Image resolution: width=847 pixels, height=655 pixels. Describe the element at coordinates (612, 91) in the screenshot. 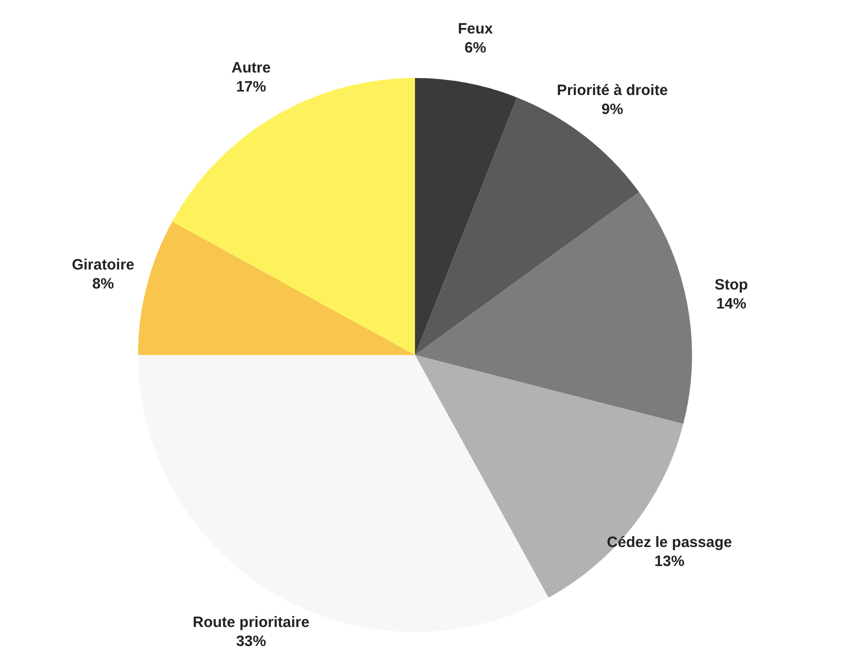

I see `slice-label: Priorité à droite` at that location.